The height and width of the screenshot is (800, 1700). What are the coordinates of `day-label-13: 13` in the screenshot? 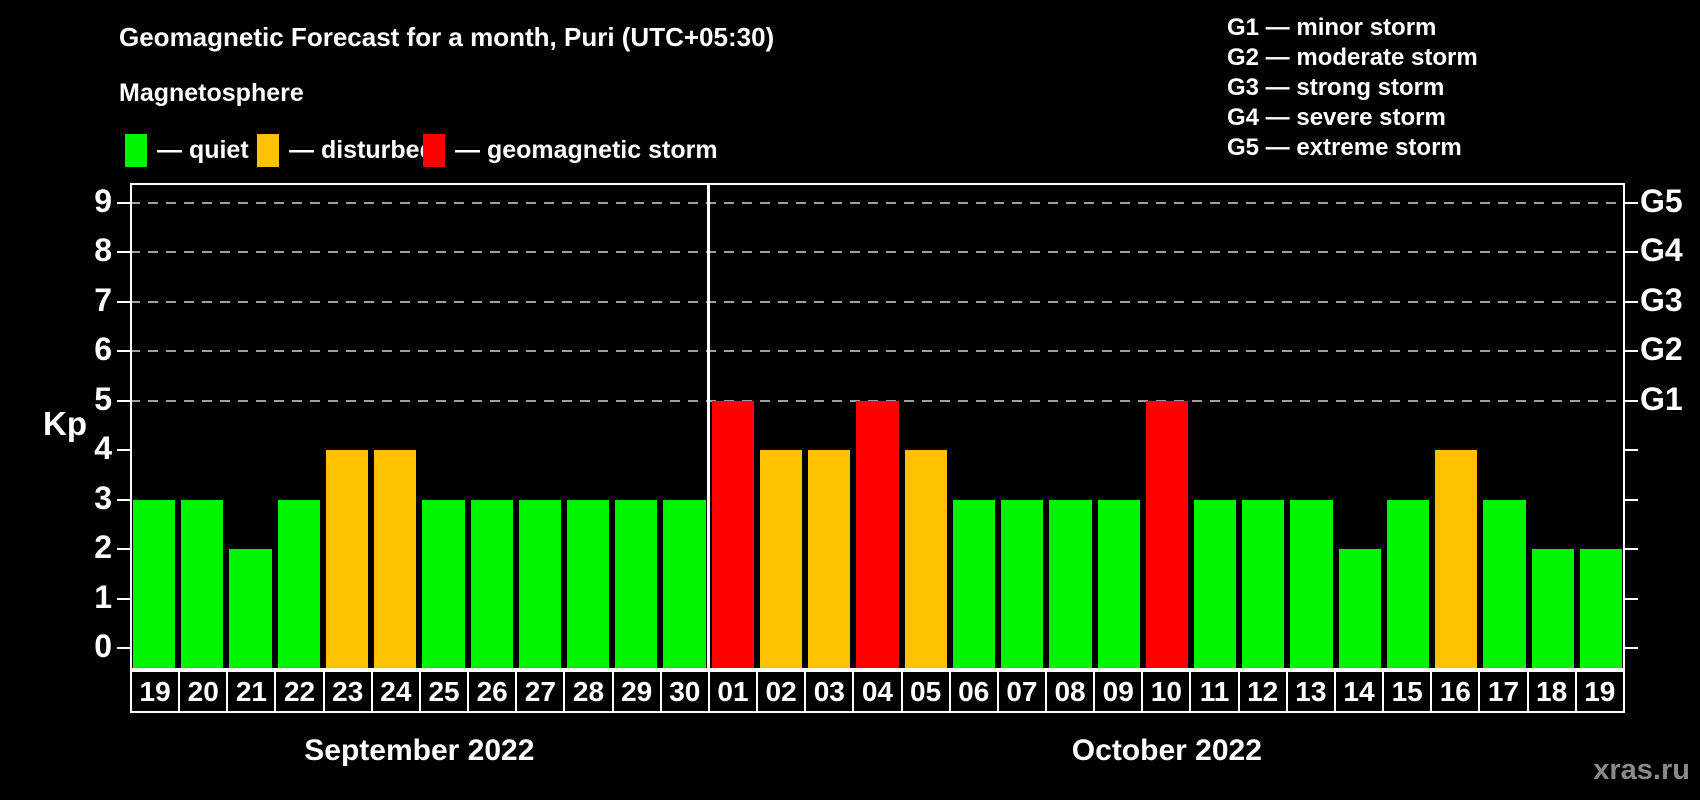 It's located at (1310, 691).